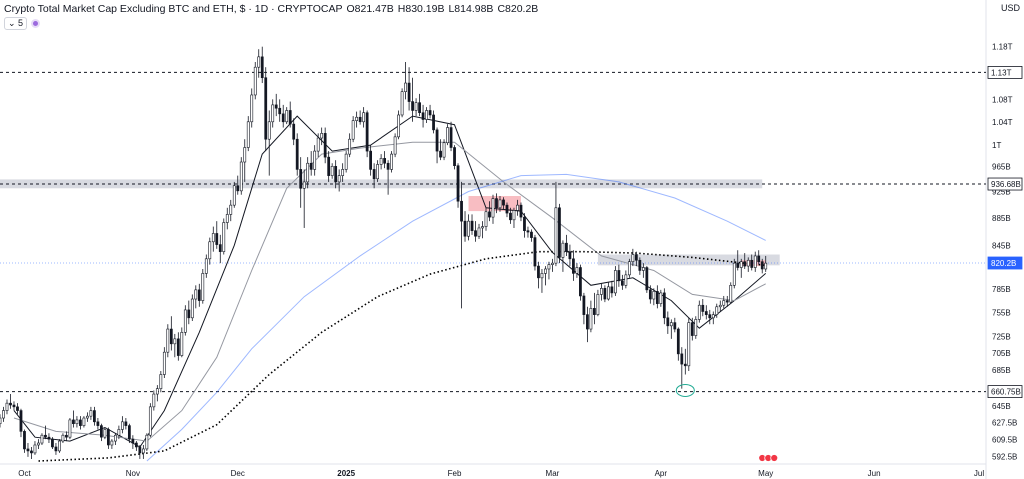 This screenshot has width=1024, height=479. What do you see at coordinates (1004, 456) in the screenshot?
I see `y-tick-label: 592.5B` at bounding box center [1004, 456].